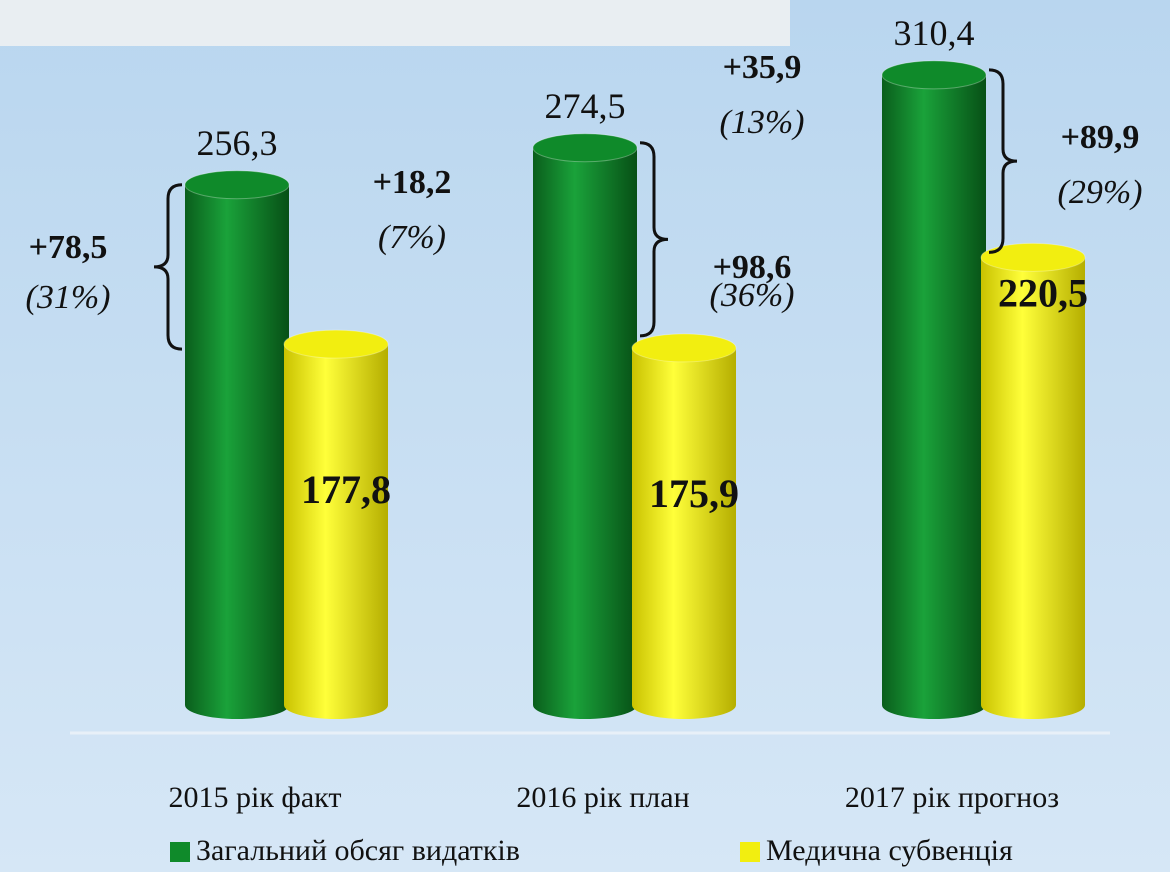  I want to click on annotation: +18,2, so click(412, 182).